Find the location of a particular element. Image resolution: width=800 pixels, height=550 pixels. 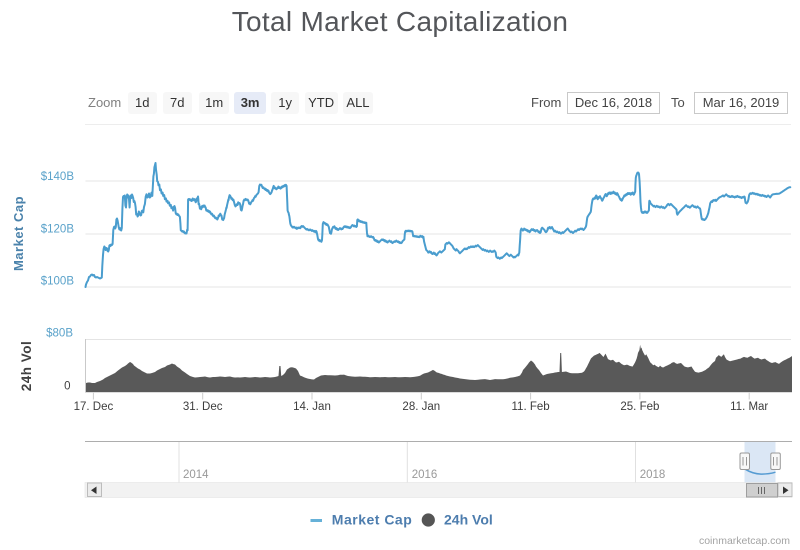

svg-text: 2016 is located at coordinates (425, 475).